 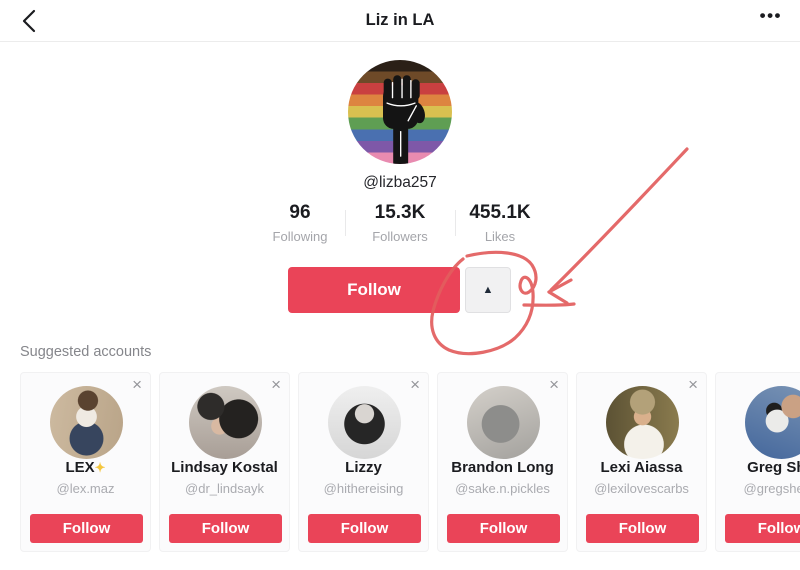 What do you see at coordinates (85, 488) in the screenshot?
I see `account-handle: @lex.maz` at bounding box center [85, 488].